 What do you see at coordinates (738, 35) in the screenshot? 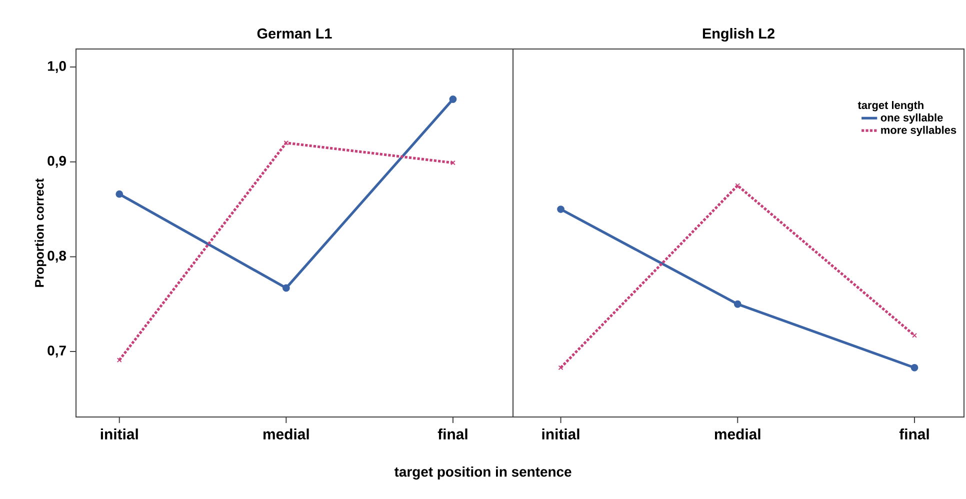
I see `chart-title: English L2` at bounding box center [738, 35].